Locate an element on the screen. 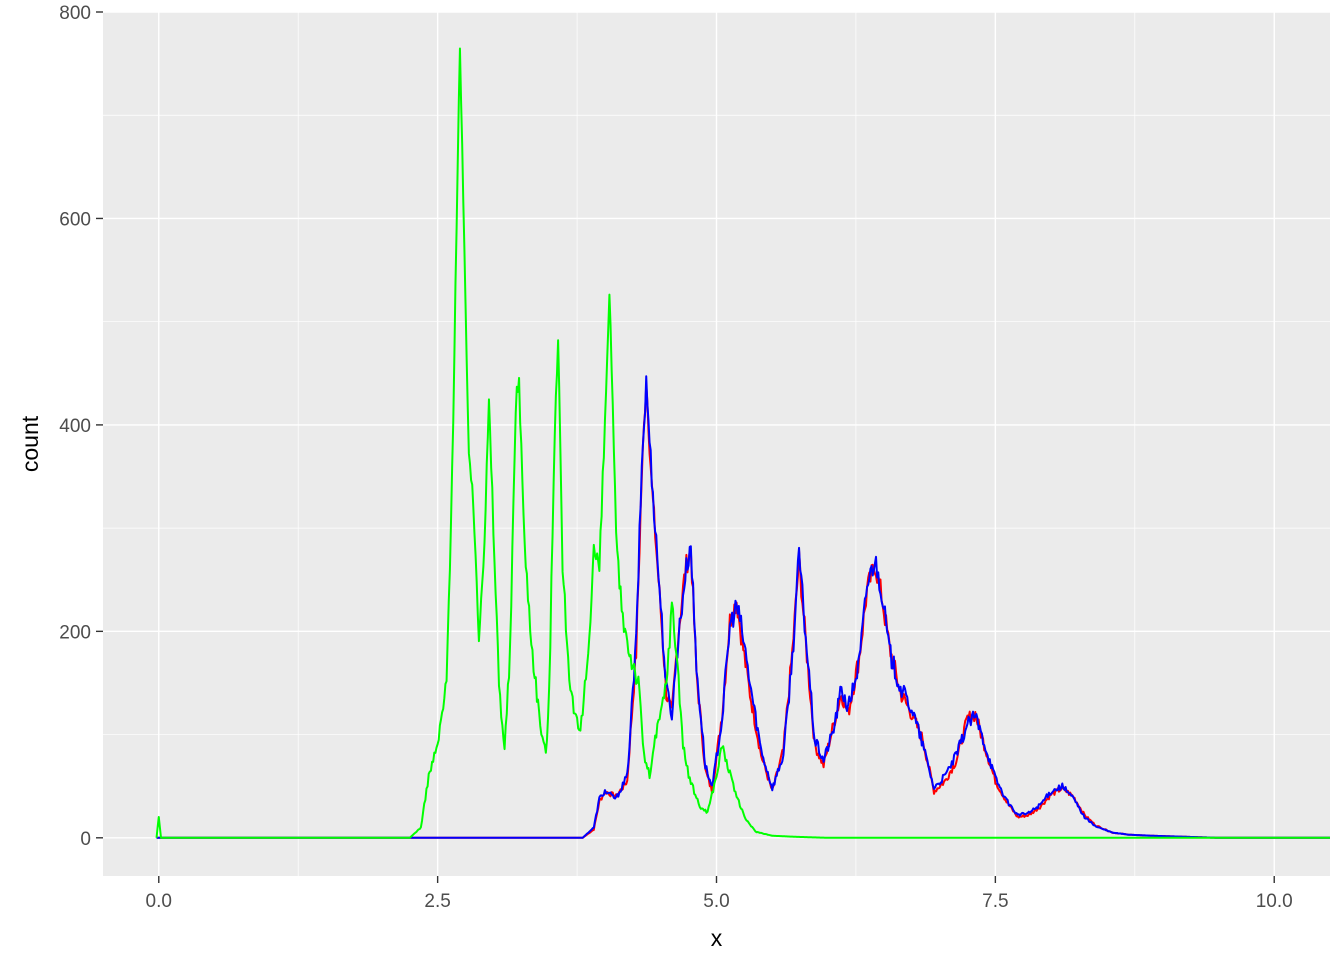  x-tick-label: 0.0 is located at coordinates (159, 901).